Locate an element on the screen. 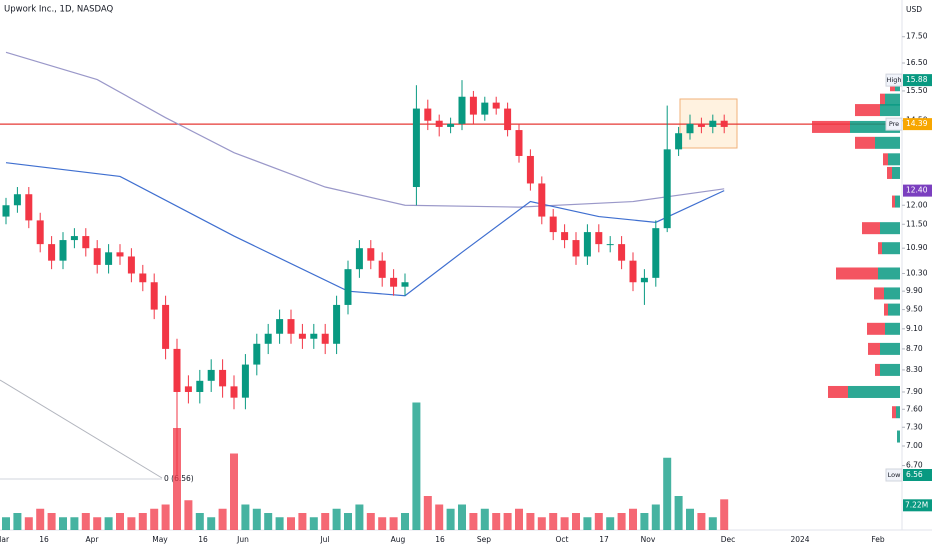 This screenshot has height=550, width=932. chart-title: Upwork Inc., 1D, NASDAQ is located at coordinates (59, 10).